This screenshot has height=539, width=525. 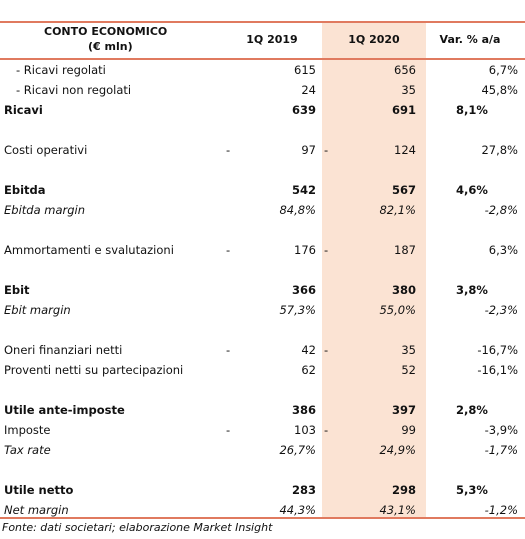 I want to click on row-label: - Ricavi non regolati, so click(x=74, y=90).